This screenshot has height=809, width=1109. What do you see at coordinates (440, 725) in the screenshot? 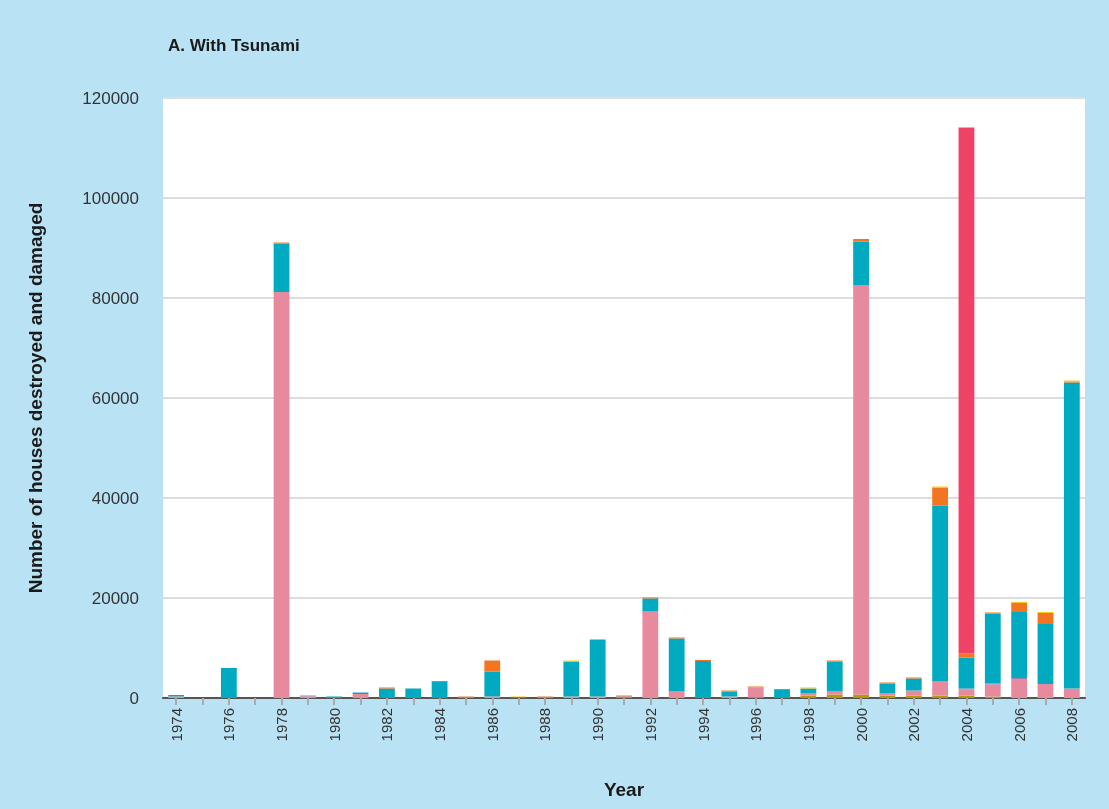
I see `x-tick-label: 1984` at bounding box center [440, 725].